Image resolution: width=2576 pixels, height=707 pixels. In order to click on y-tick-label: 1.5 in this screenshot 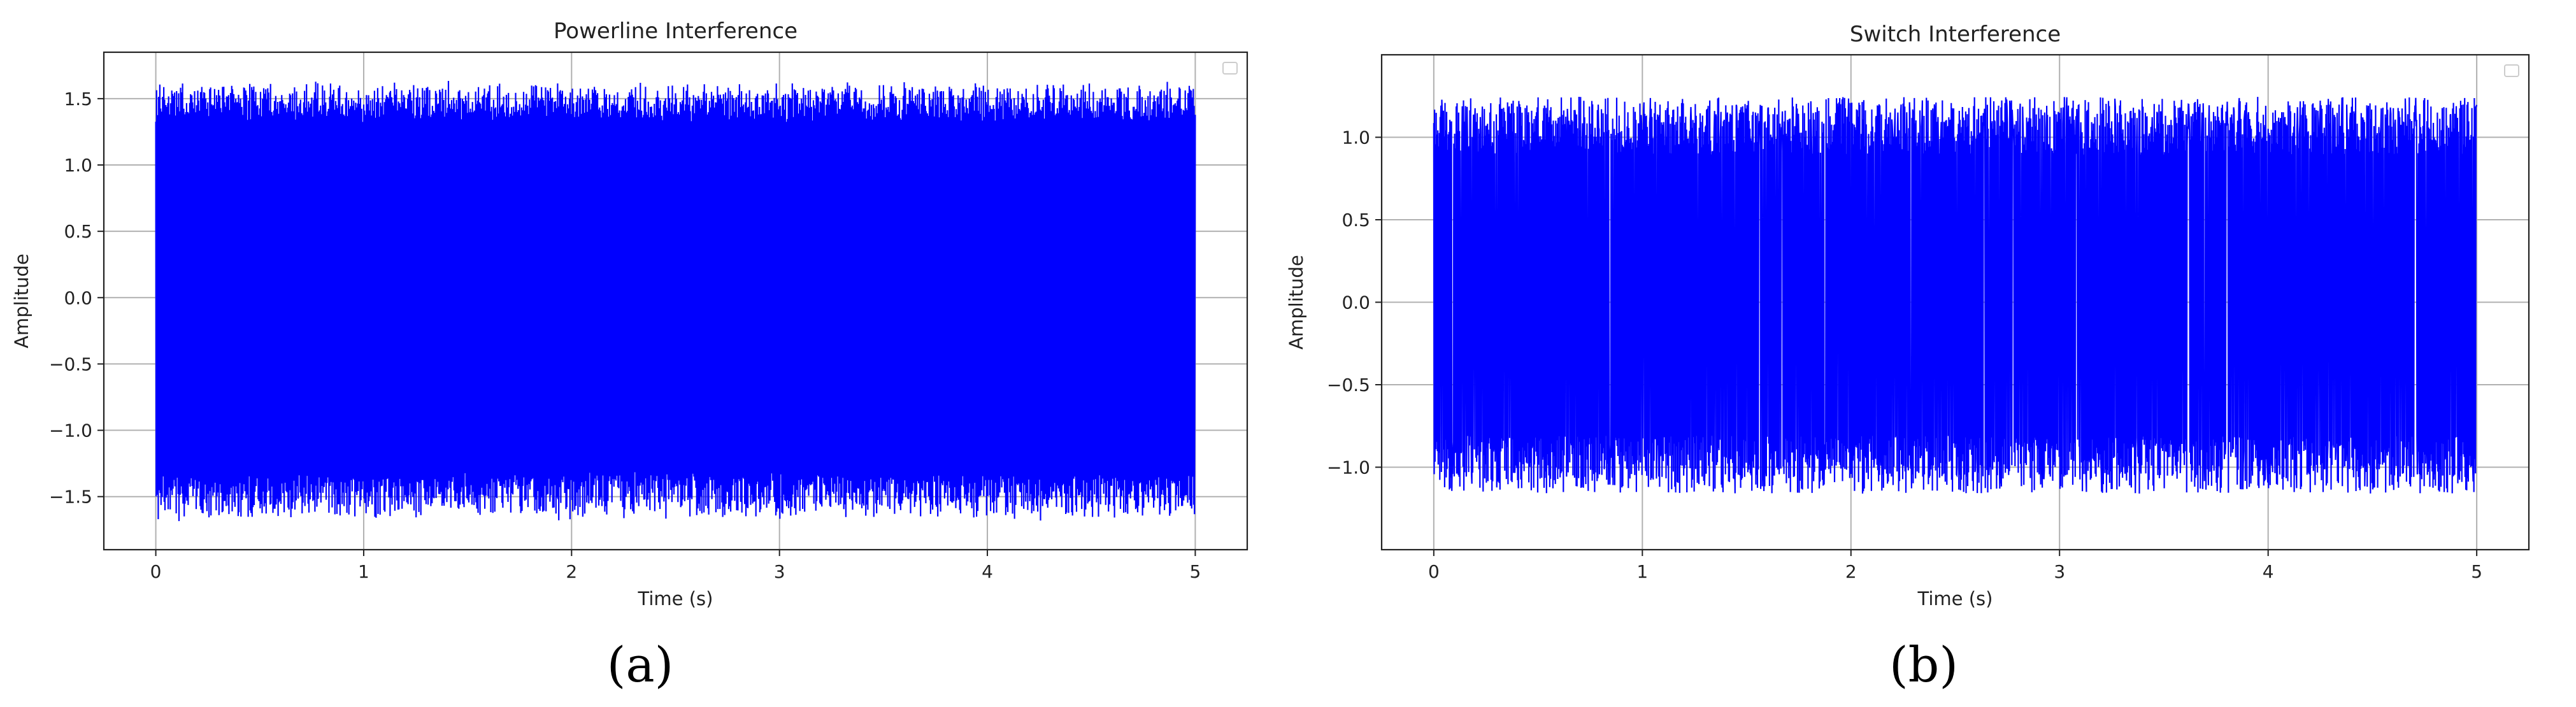, I will do `click(78, 100)`.